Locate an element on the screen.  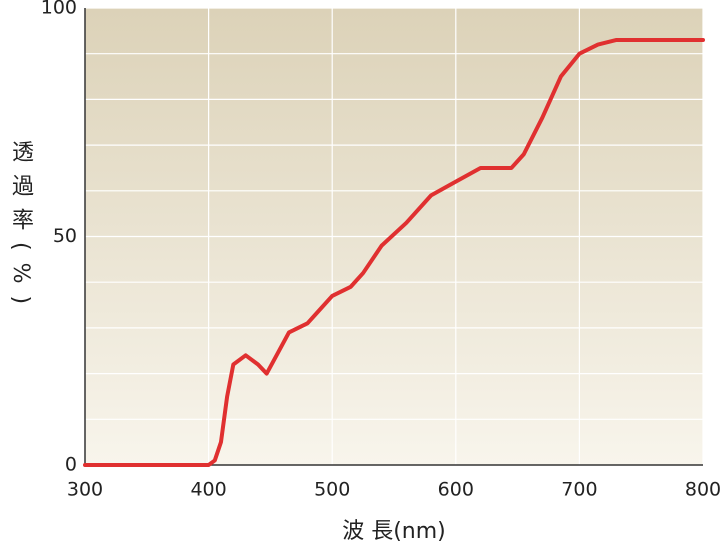
x-tick-label: 400 is located at coordinates (208, 490).